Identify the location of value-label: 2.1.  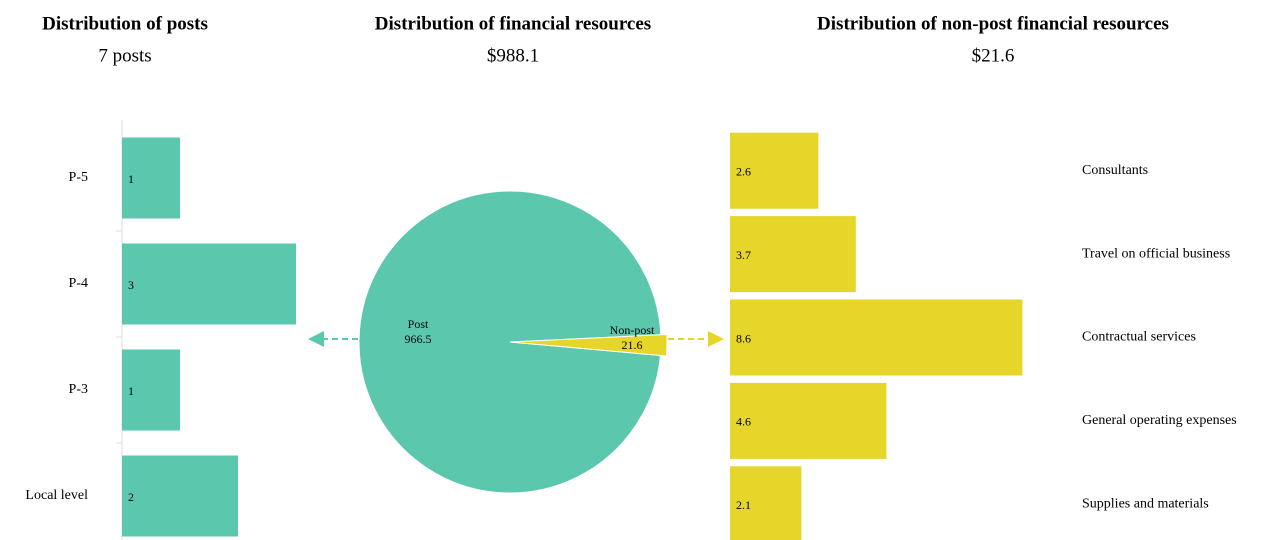
(743, 505).